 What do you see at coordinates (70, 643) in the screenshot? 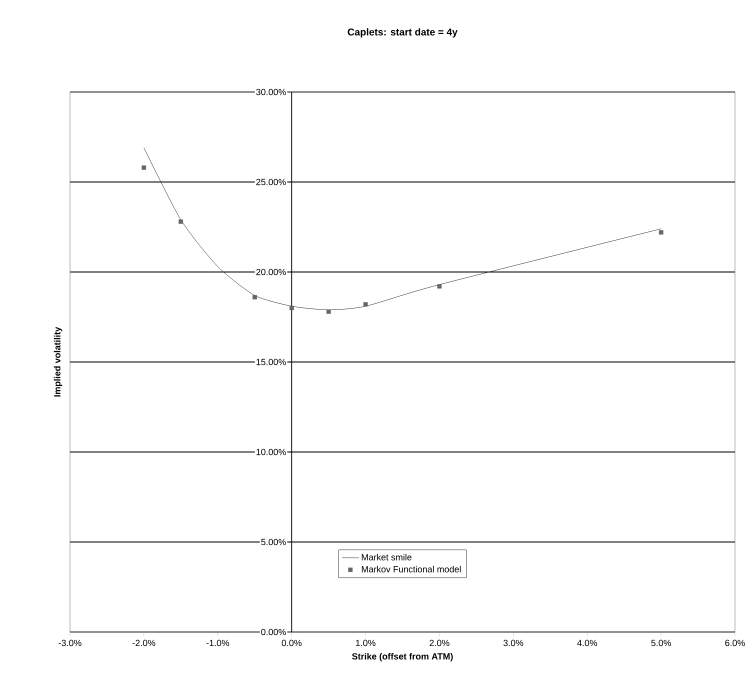
I see `x-tick-label: -3.0%` at bounding box center [70, 643].